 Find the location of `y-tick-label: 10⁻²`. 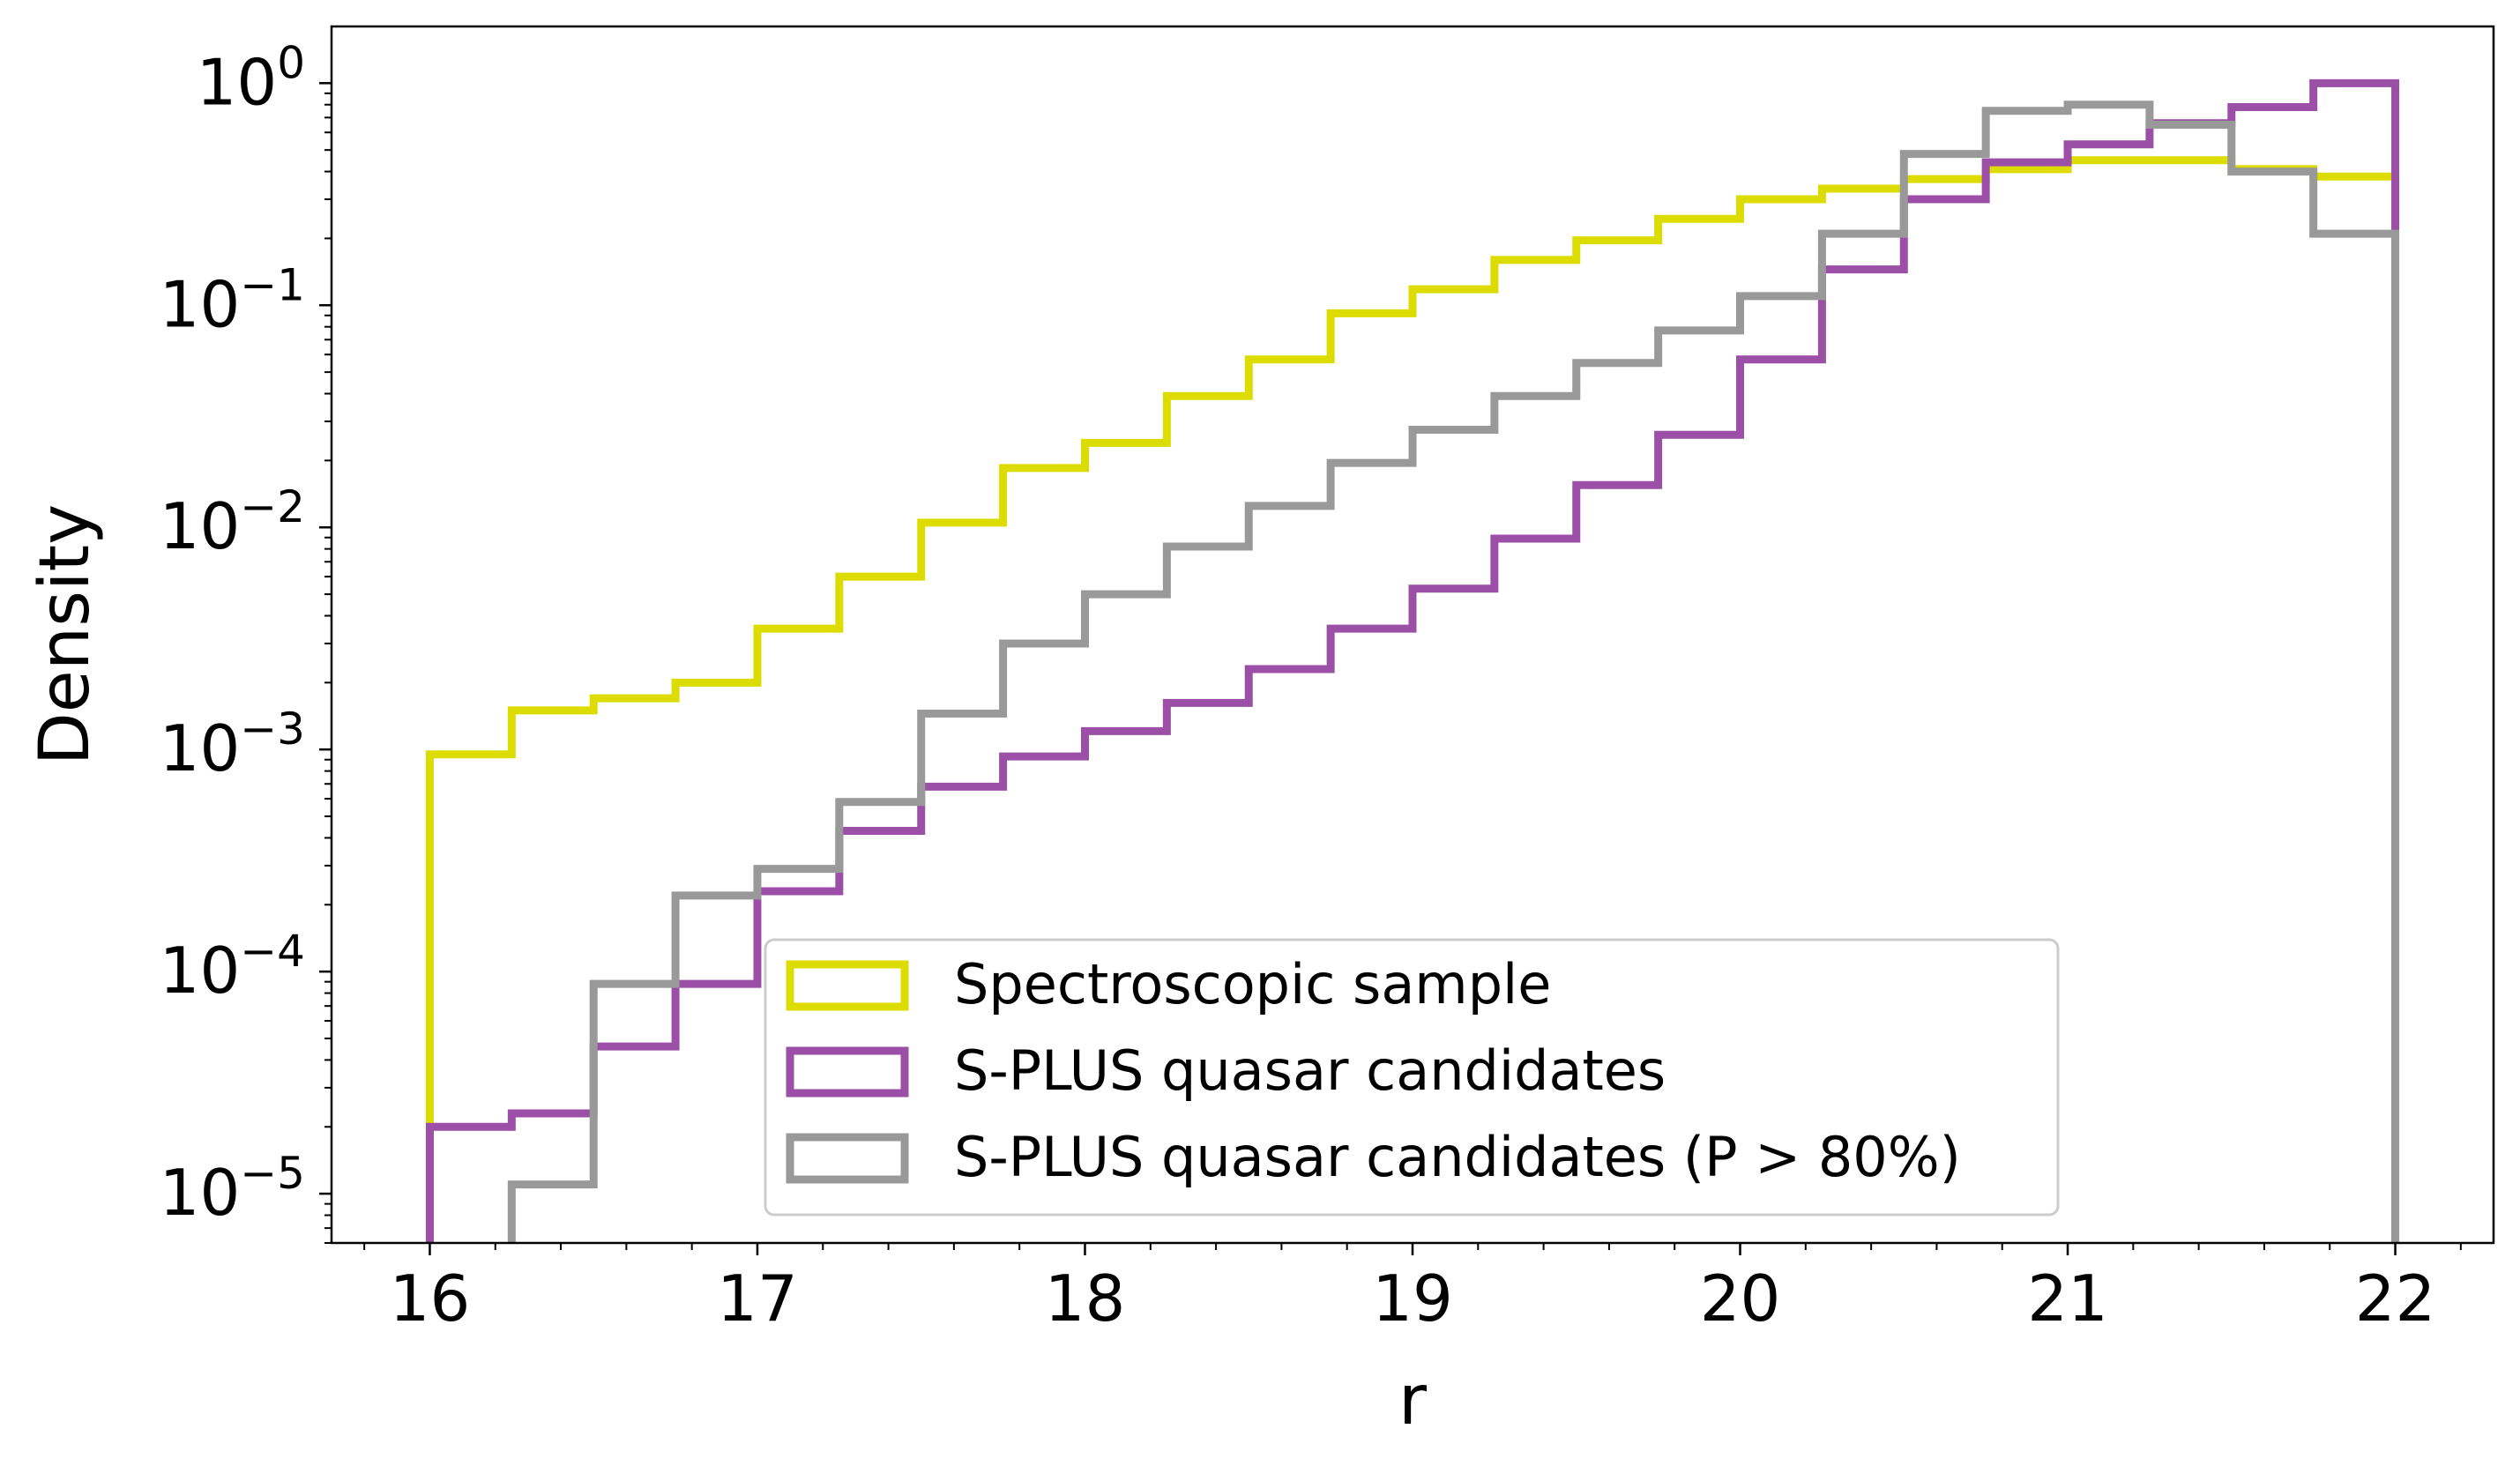

y-tick-label: 10⁻² is located at coordinates (232, 522).